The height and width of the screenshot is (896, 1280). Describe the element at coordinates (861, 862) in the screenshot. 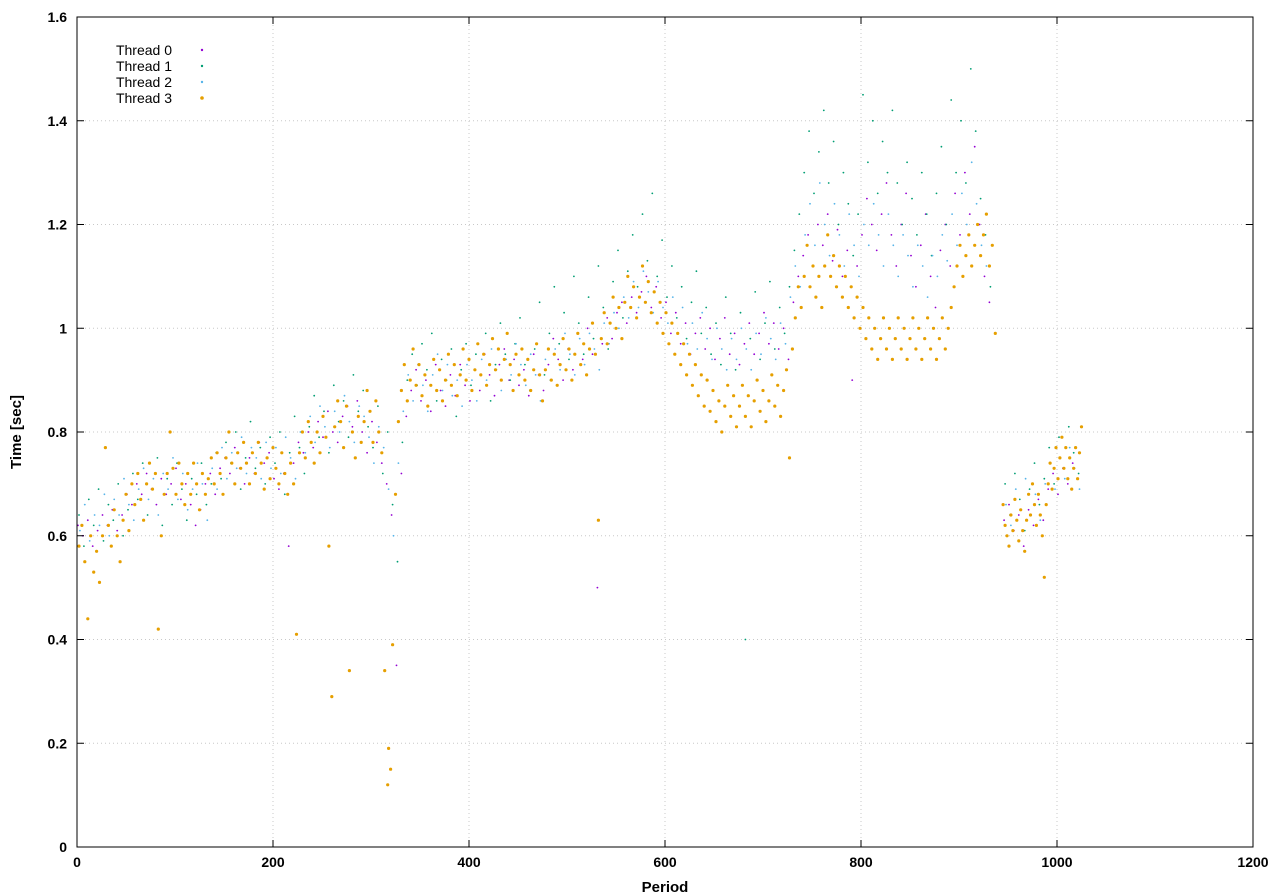

I see `x-tick-label: 800` at that location.